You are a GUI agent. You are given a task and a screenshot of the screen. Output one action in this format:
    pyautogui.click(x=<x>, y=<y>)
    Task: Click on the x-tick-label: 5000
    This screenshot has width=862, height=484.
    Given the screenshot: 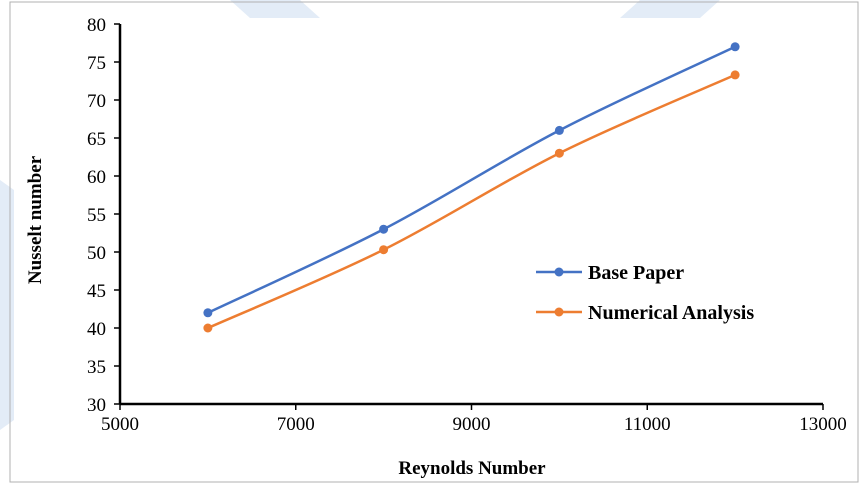 What is the action you would take?
    pyautogui.click(x=120, y=424)
    